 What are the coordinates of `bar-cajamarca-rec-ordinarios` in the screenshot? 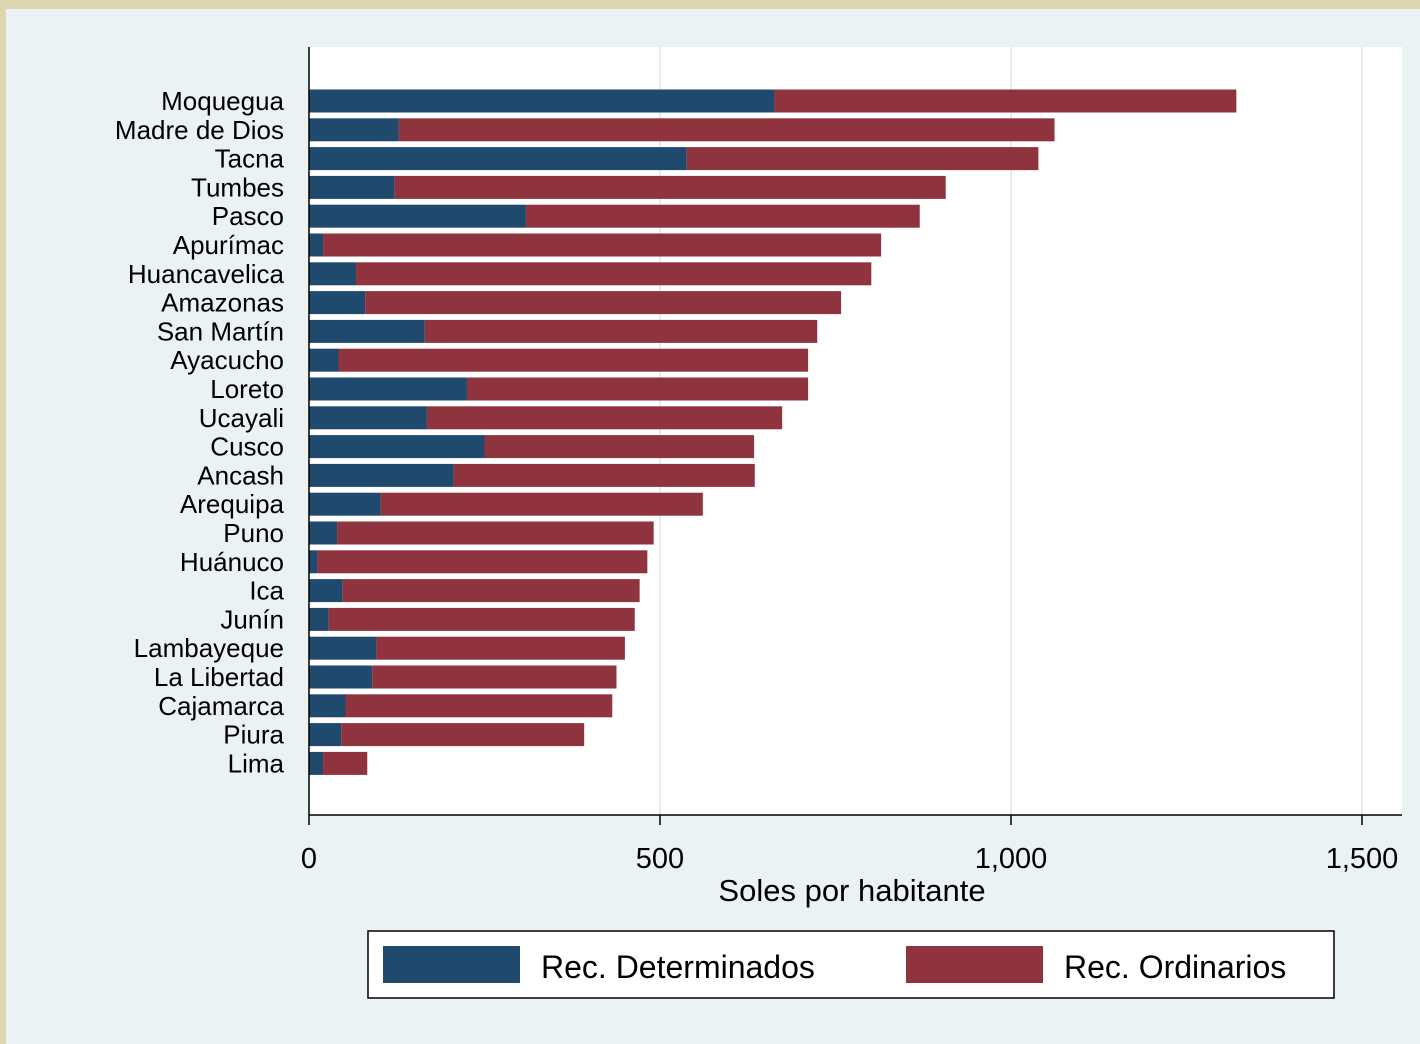 It's located at (479, 706).